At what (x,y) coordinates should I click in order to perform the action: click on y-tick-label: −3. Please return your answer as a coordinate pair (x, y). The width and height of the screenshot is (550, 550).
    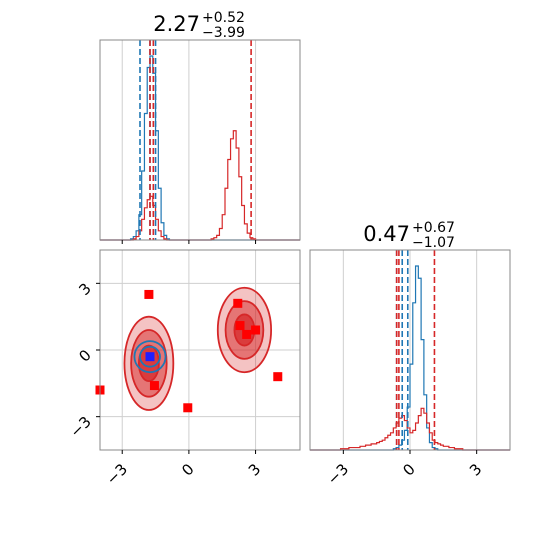
    Looking at the image, I should click on (80, 427).